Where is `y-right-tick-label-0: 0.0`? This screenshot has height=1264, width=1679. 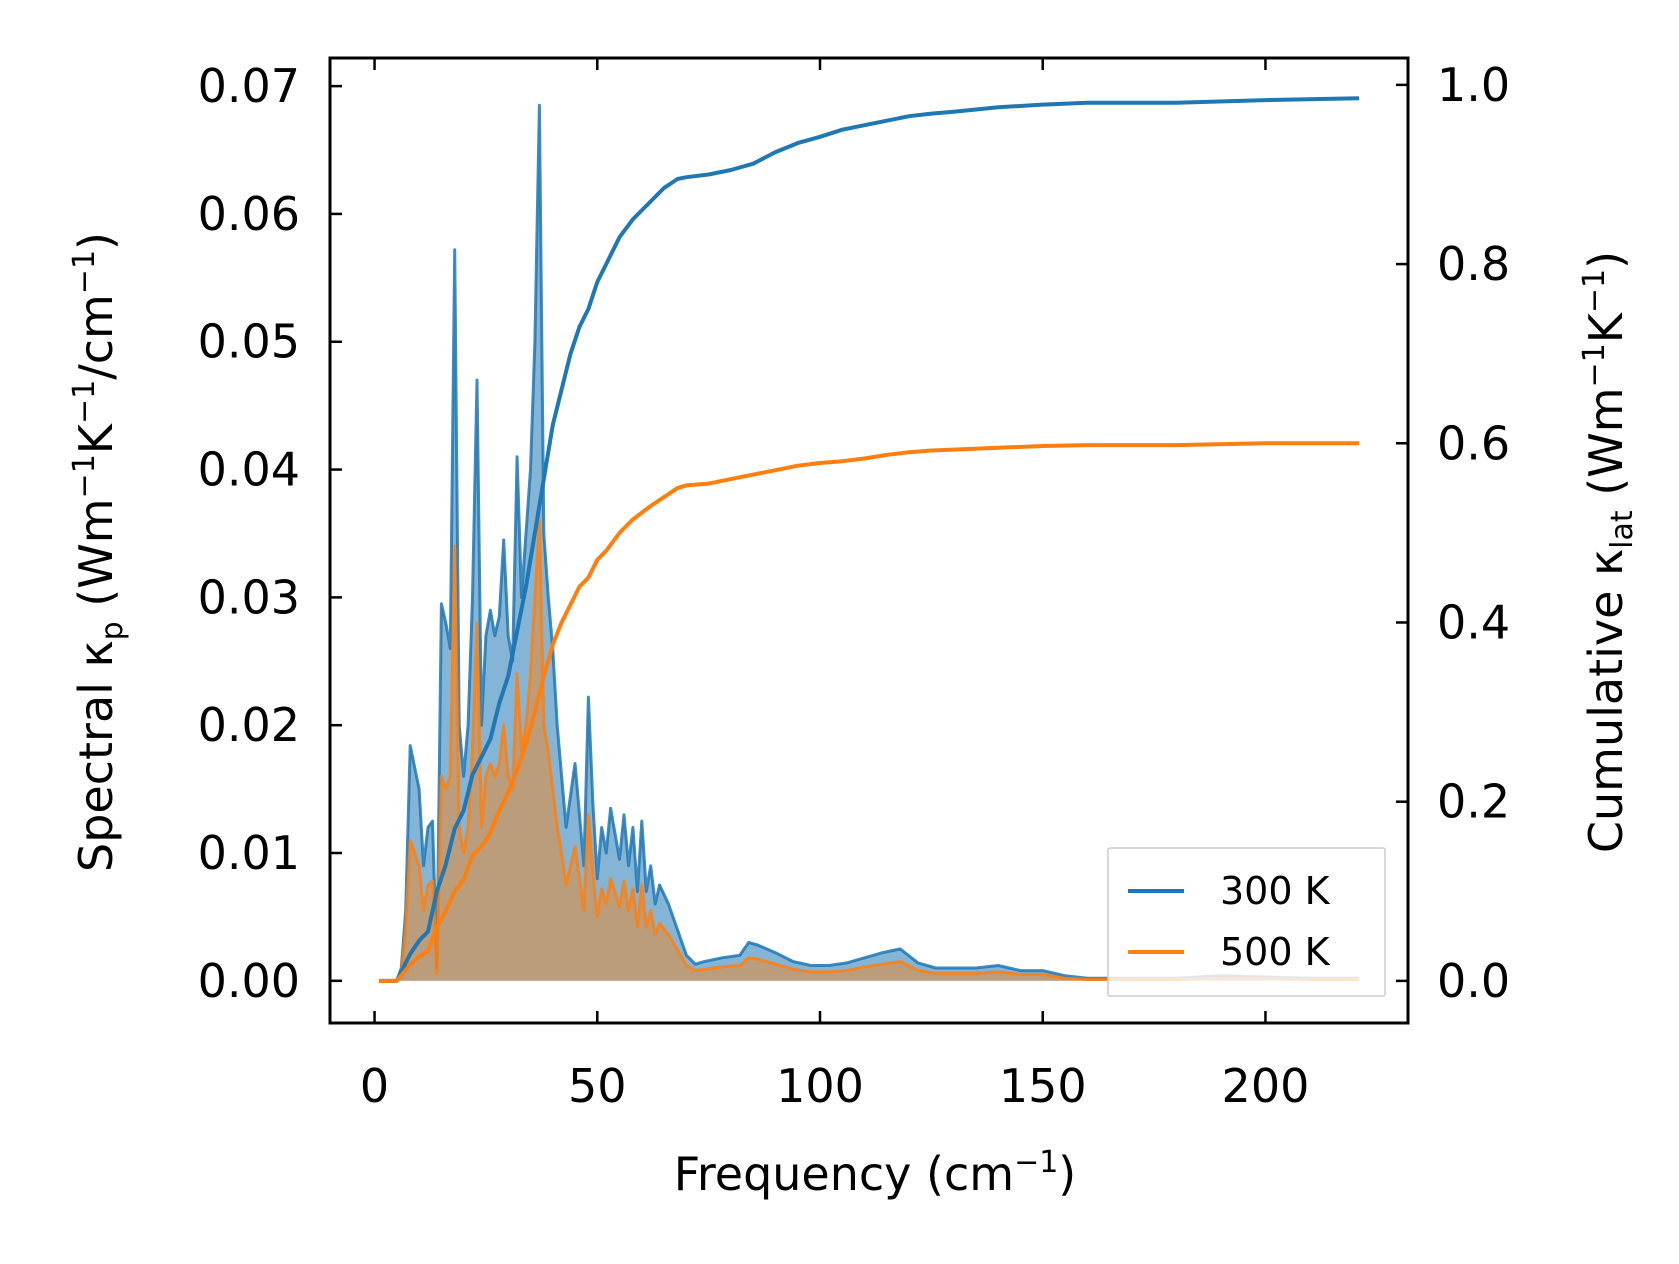
y-right-tick-label-0: 0.0 is located at coordinates (1473, 981).